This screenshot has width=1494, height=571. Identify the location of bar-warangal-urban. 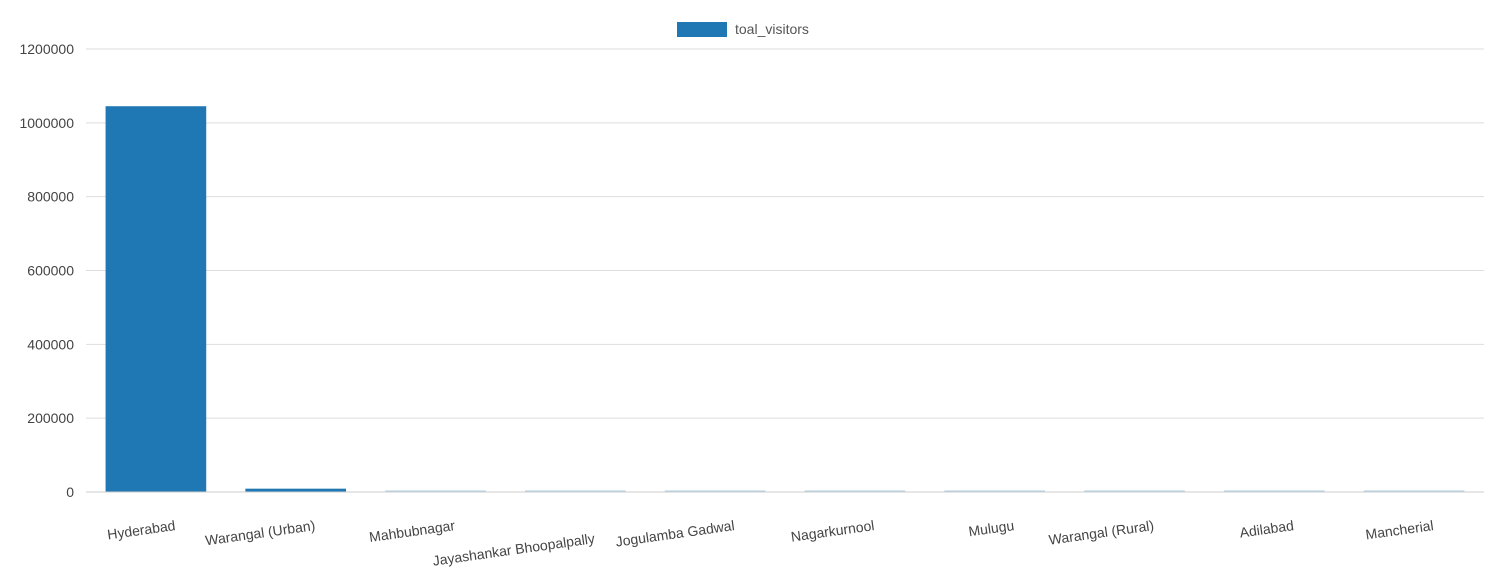
(296, 490).